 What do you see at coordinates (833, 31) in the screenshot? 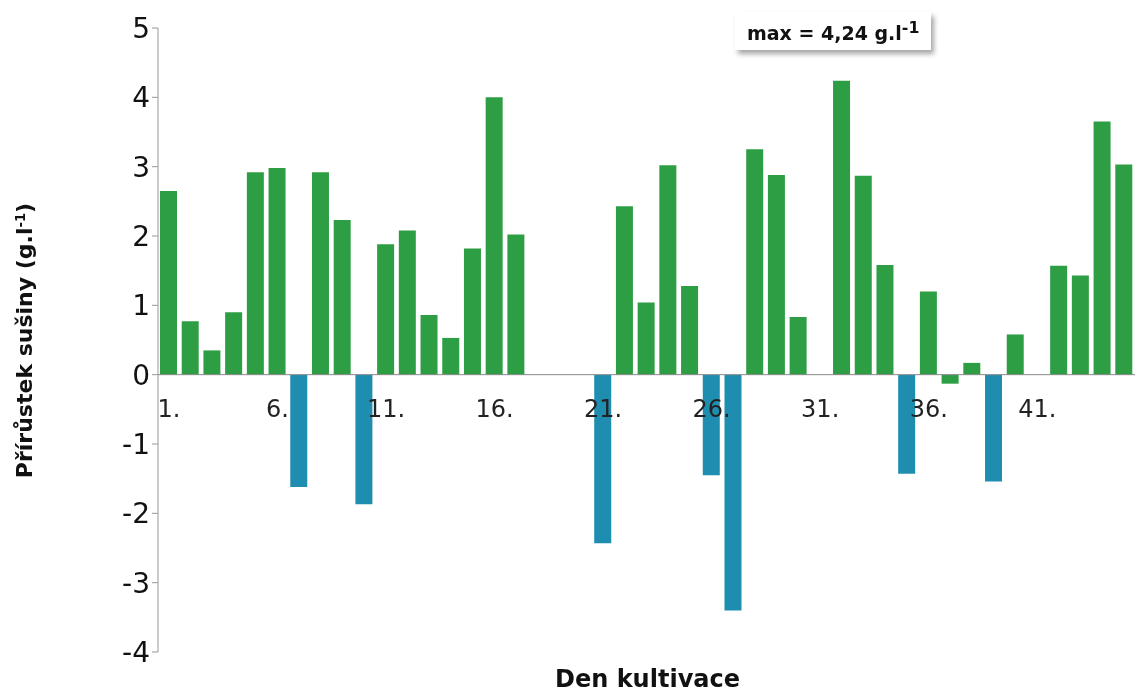
I see `annotation: max = 4,24 g.l$^{-1}$` at bounding box center [833, 31].